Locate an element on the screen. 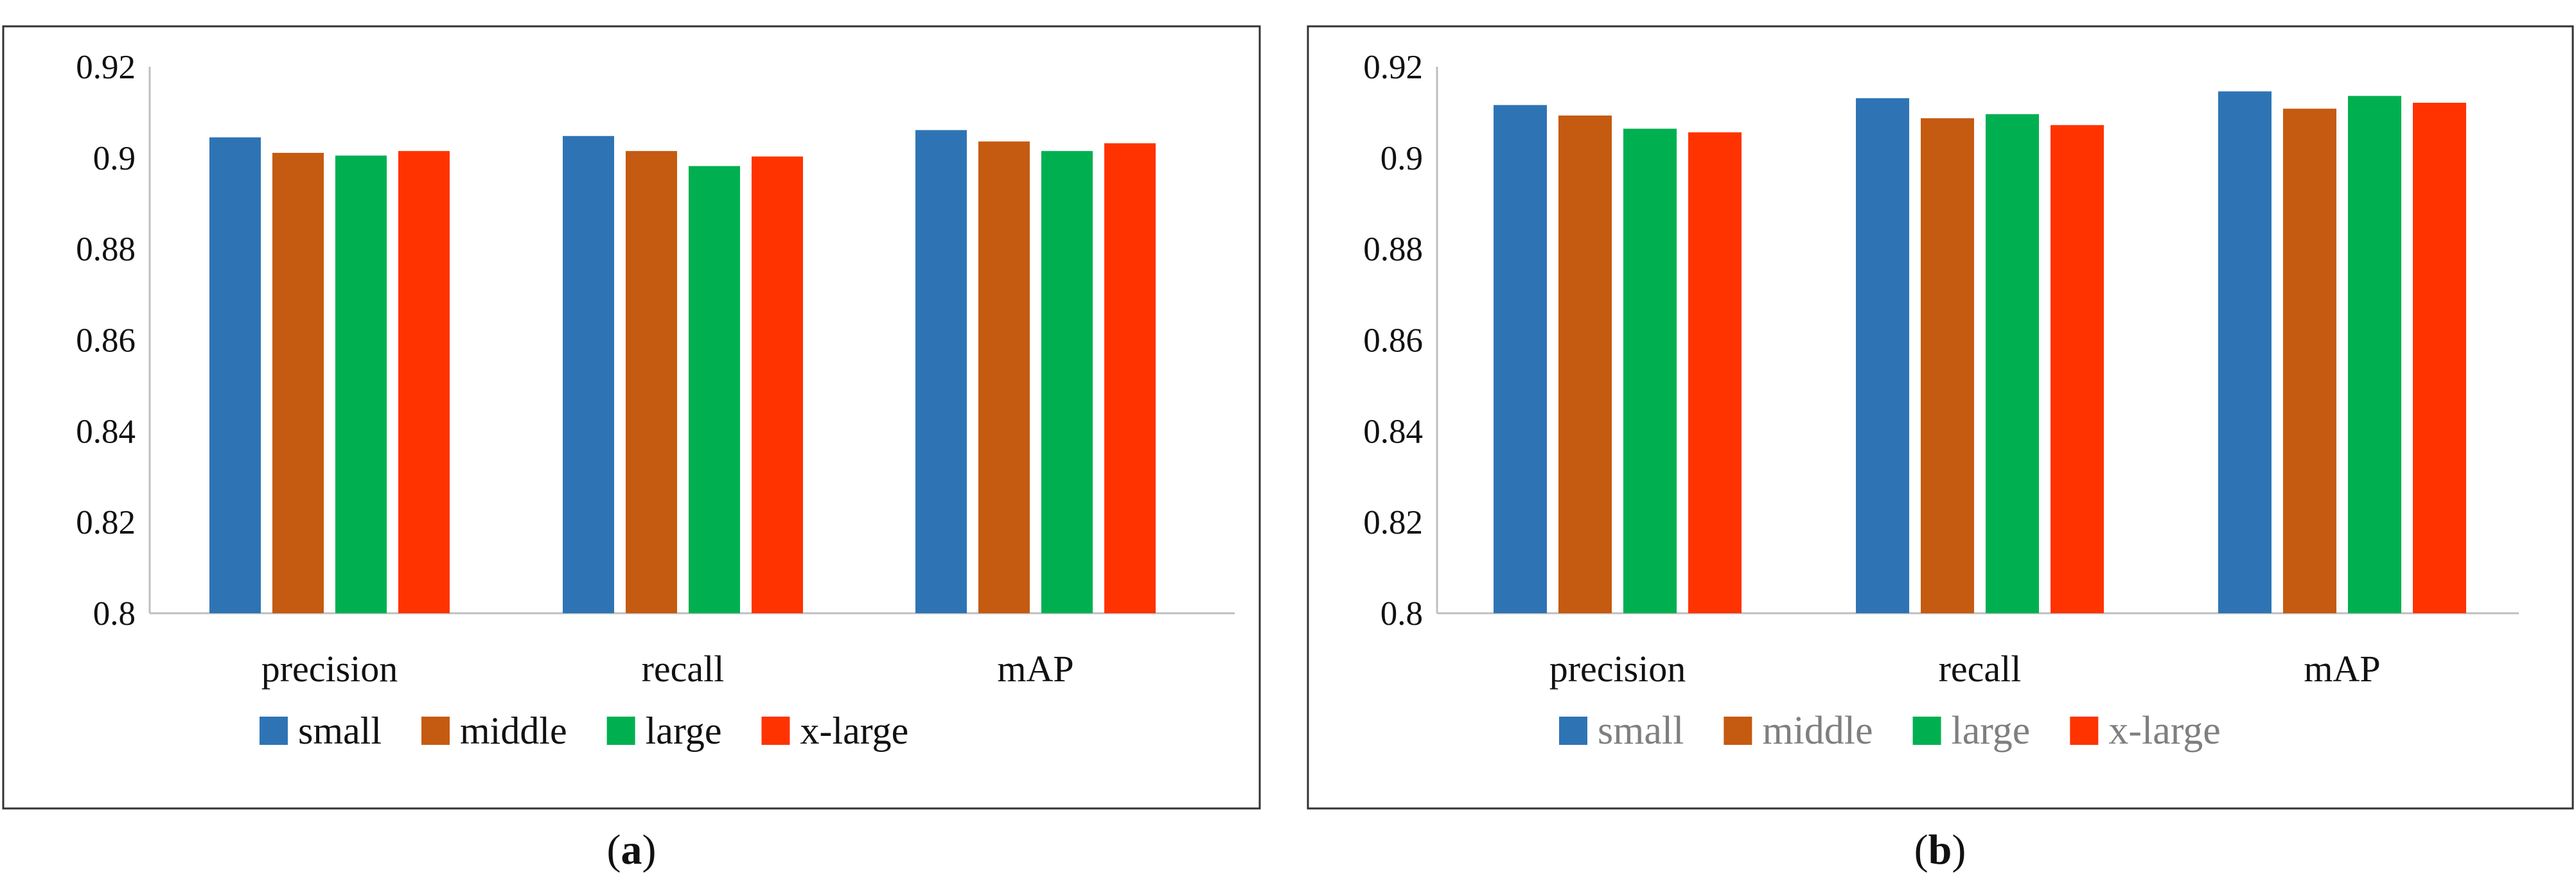 The width and height of the screenshot is (2576, 890). panel-label-letter: b is located at coordinates (1940, 850).